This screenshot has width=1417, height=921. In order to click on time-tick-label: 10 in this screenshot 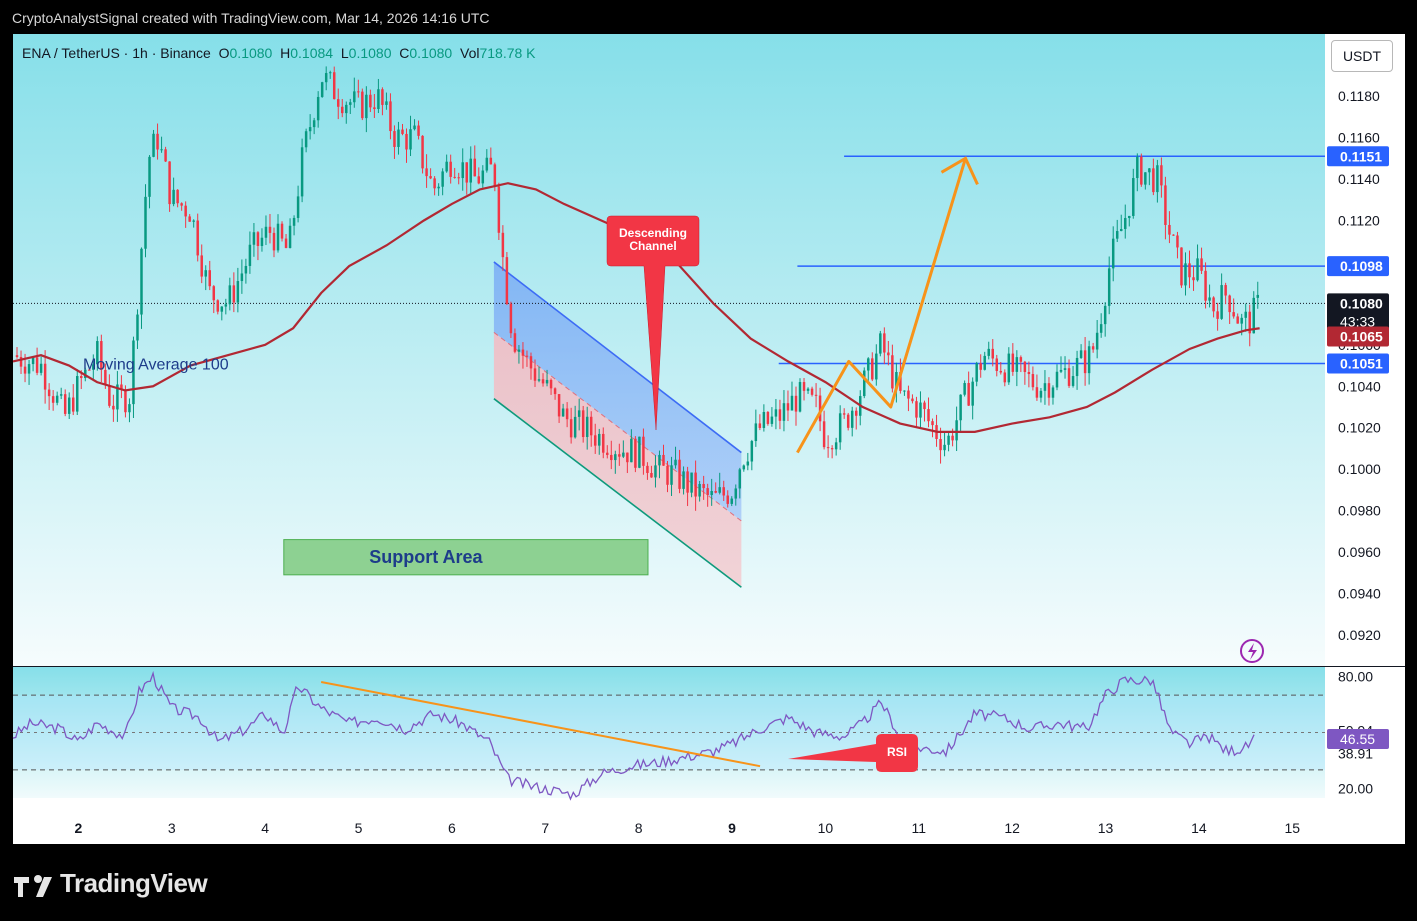, I will do `click(826, 828)`.